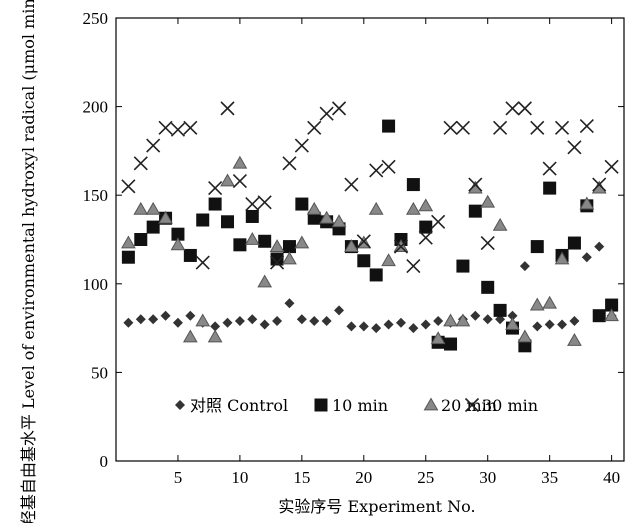 This screenshot has height=523, width=637. What do you see at coordinates (104, 461) in the screenshot?
I see `y-tick-label: 0` at bounding box center [104, 461].